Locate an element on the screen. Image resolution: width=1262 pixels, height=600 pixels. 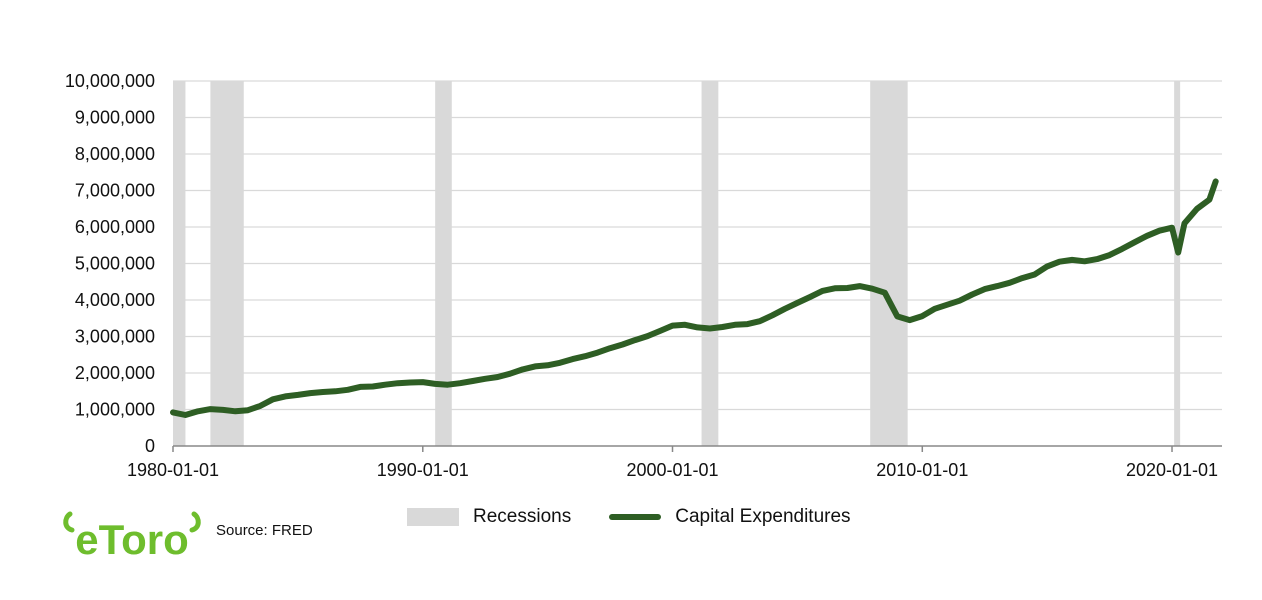
y-tick-label: 9,000,000 is located at coordinates (115, 118).